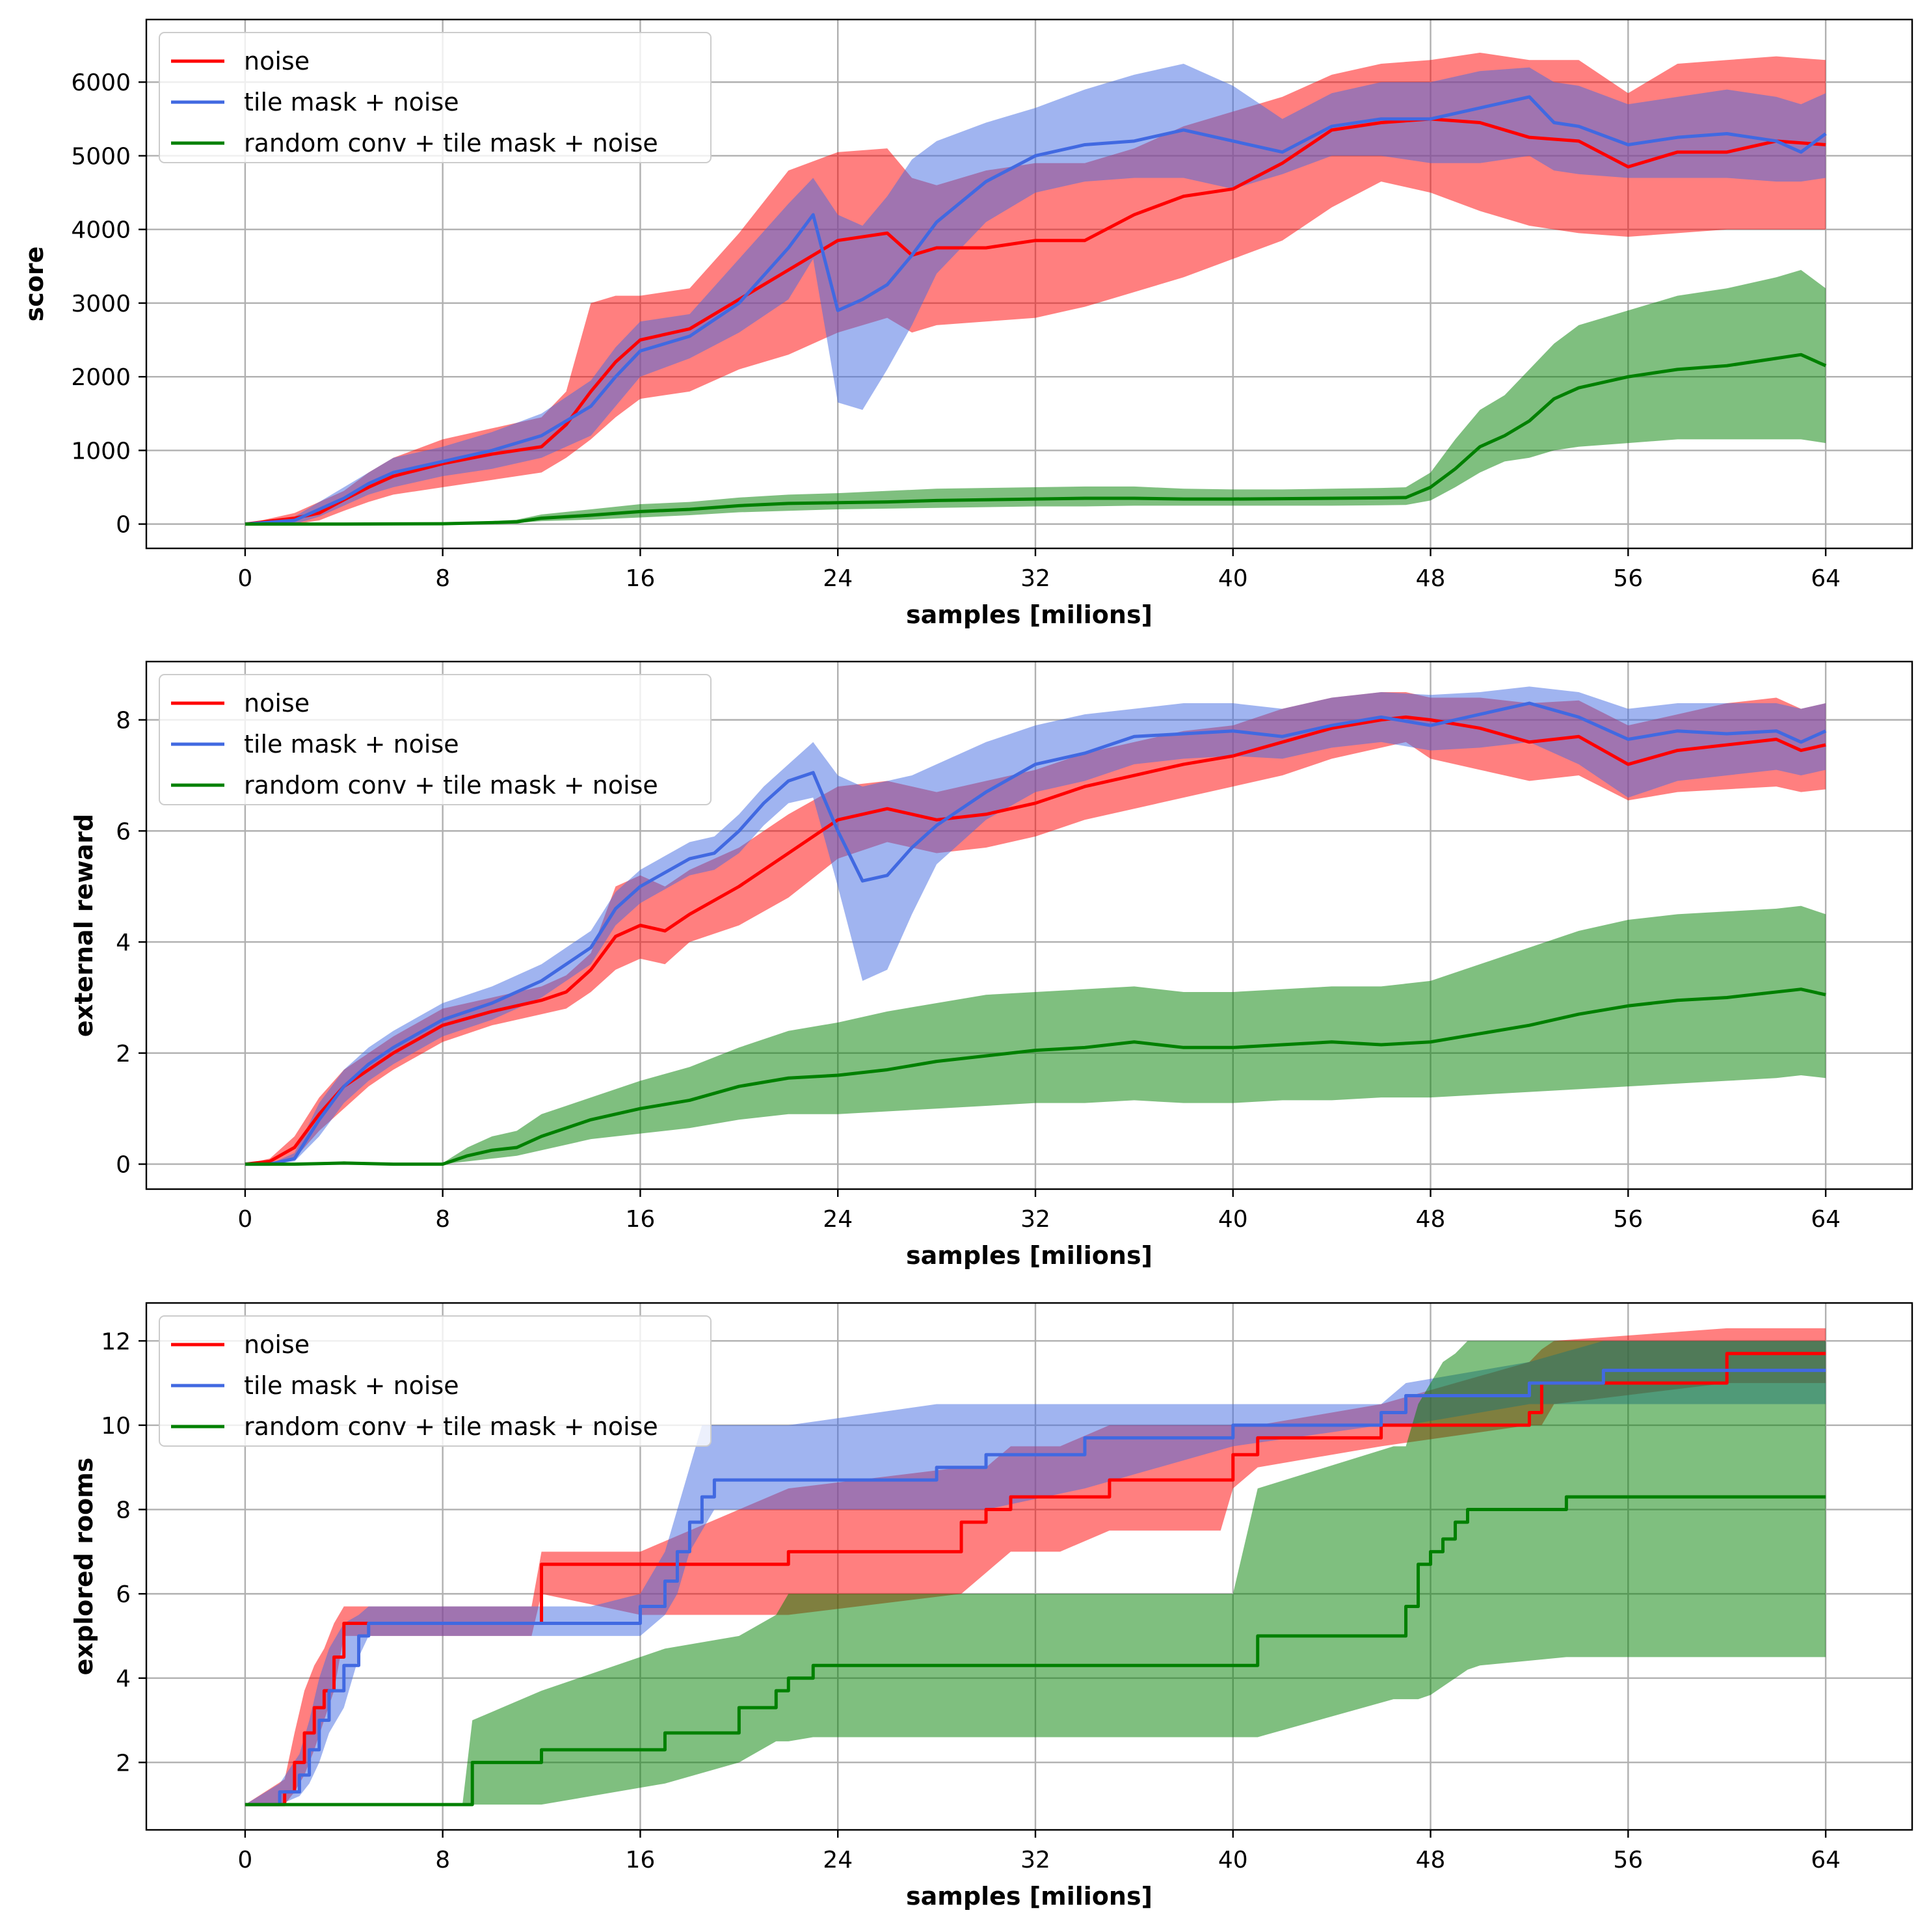 The height and width of the screenshot is (1932, 1931). I want to click on y-tick-label: 1000, so click(101, 451).